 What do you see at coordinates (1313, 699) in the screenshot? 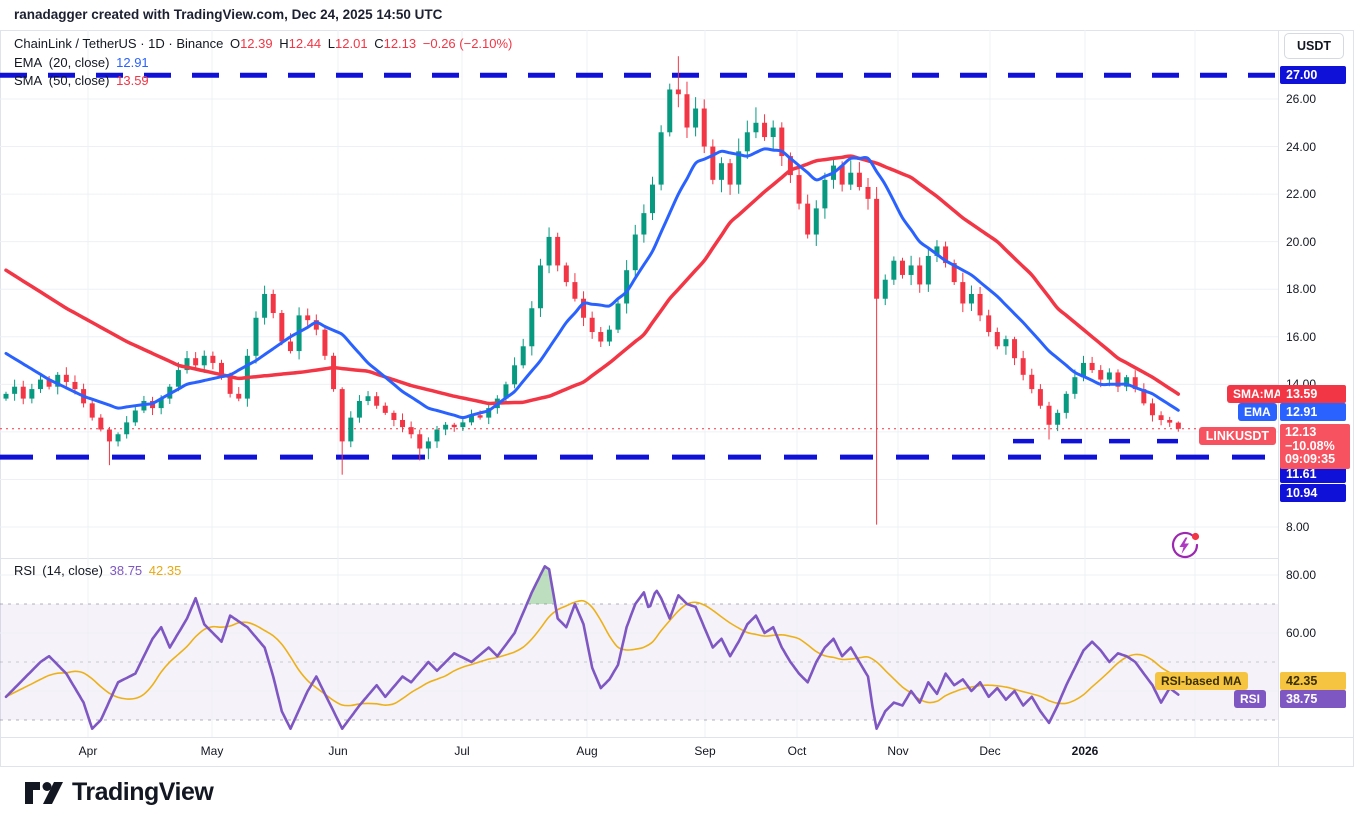
I see `rsi-axis-value: 38.75` at bounding box center [1313, 699].